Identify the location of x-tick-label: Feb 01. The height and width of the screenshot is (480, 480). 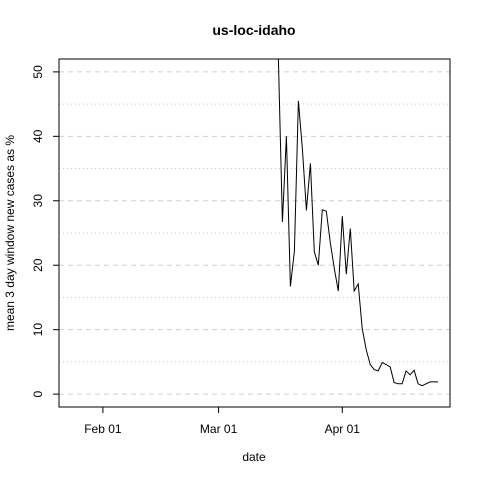
(103, 429).